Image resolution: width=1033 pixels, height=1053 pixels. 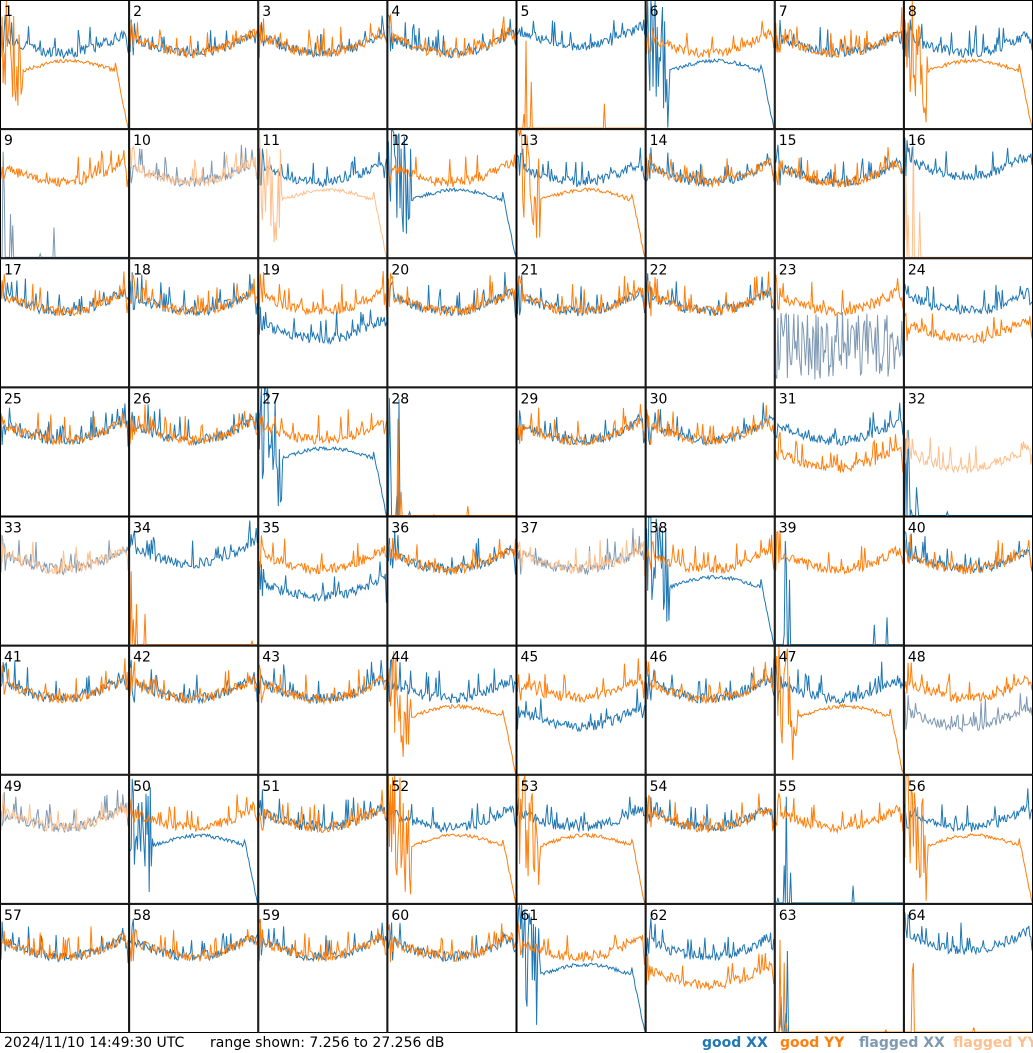 I want to click on panel-label: 56, so click(x=917, y=787).